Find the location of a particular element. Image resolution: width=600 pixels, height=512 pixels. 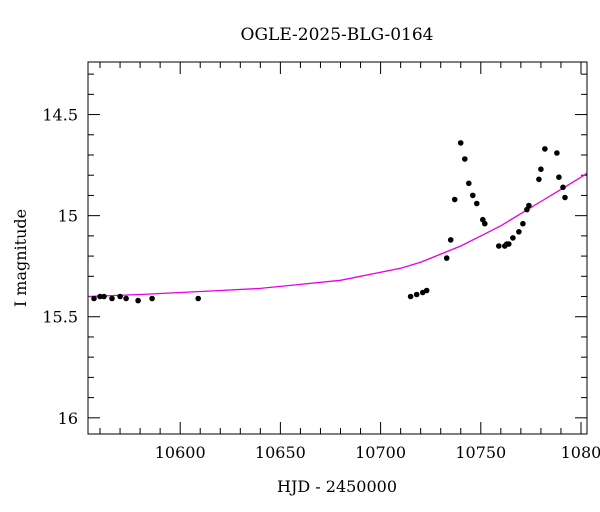

x-tick-label: 10650 is located at coordinates (280, 452).